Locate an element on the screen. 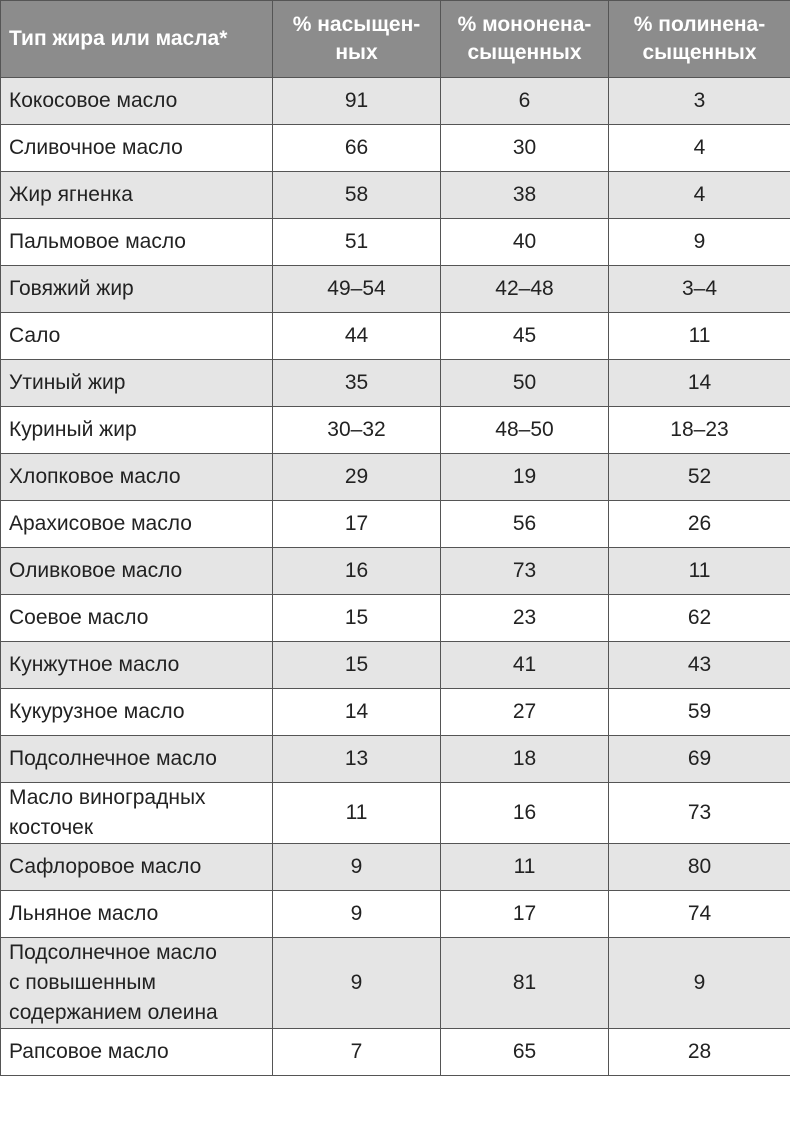  table-row: Утиный жир 35 50 14 is located at coordinates (395, 383).